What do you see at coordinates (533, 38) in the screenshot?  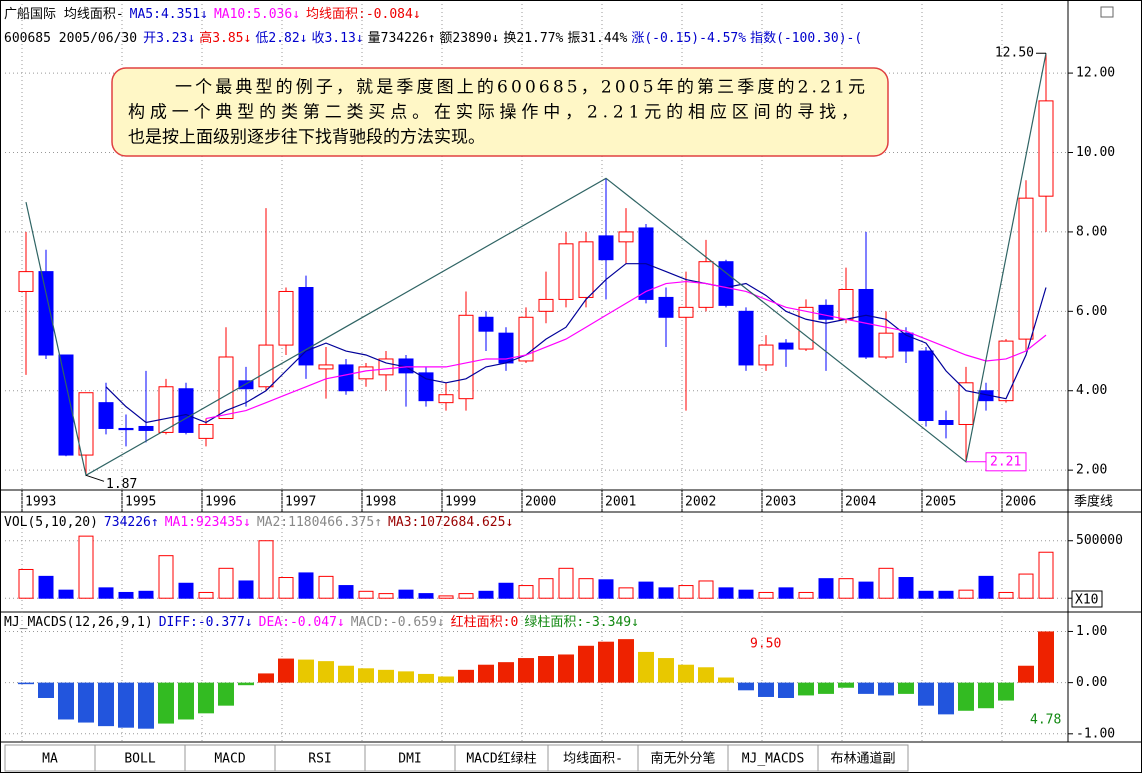 I see `turnover: 换21.77%` at bounding box center [533, 38].